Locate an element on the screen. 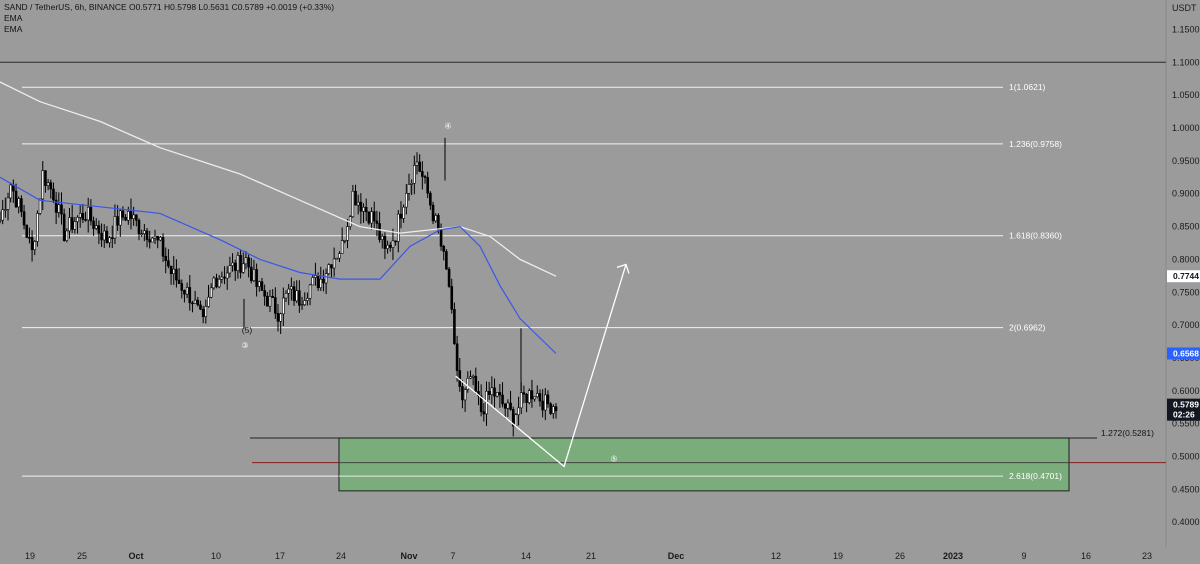  target-zone is located at coordinates (704, 464).